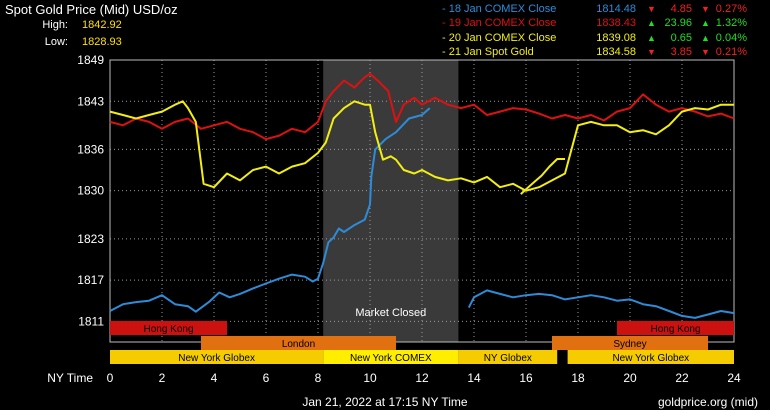 Image resolution: width=770 pixels, height=410 pixels. What do you see at coordinates (681, 52) in the screenshot?
I see `legend-change-21jan: 3.85` at bounding box center [681, 52].